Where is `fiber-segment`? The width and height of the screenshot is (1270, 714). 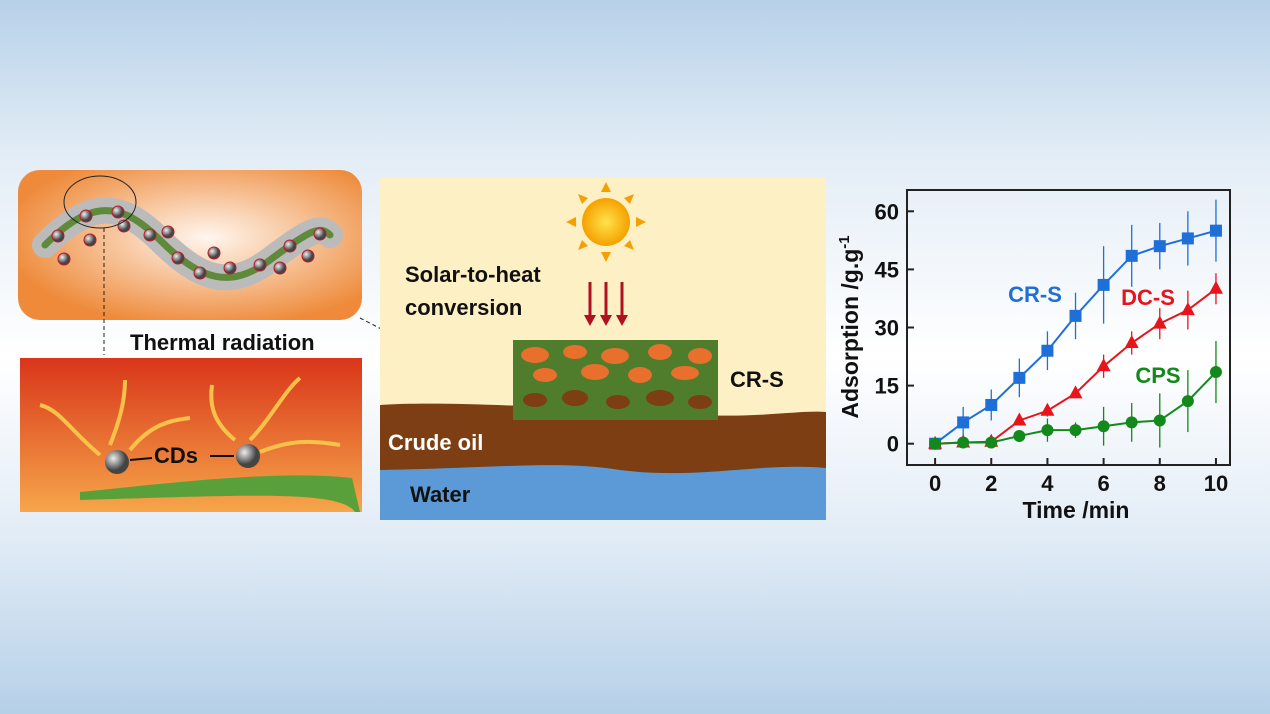
fiber-segment is located at coordinates (220, 493).